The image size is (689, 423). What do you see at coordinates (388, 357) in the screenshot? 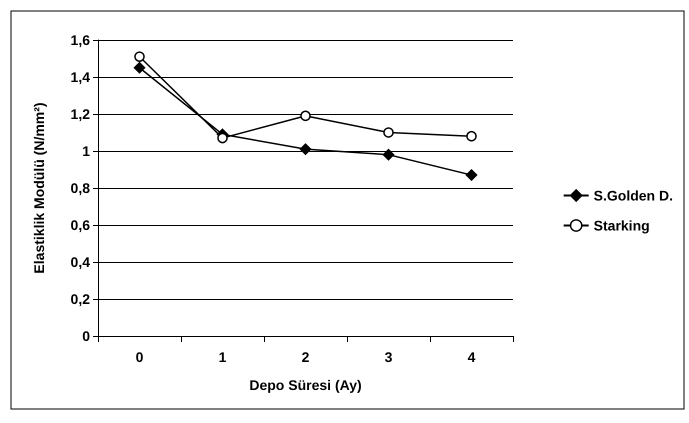
I see `x-tick-label: 3` at bounding box center [388, 357].